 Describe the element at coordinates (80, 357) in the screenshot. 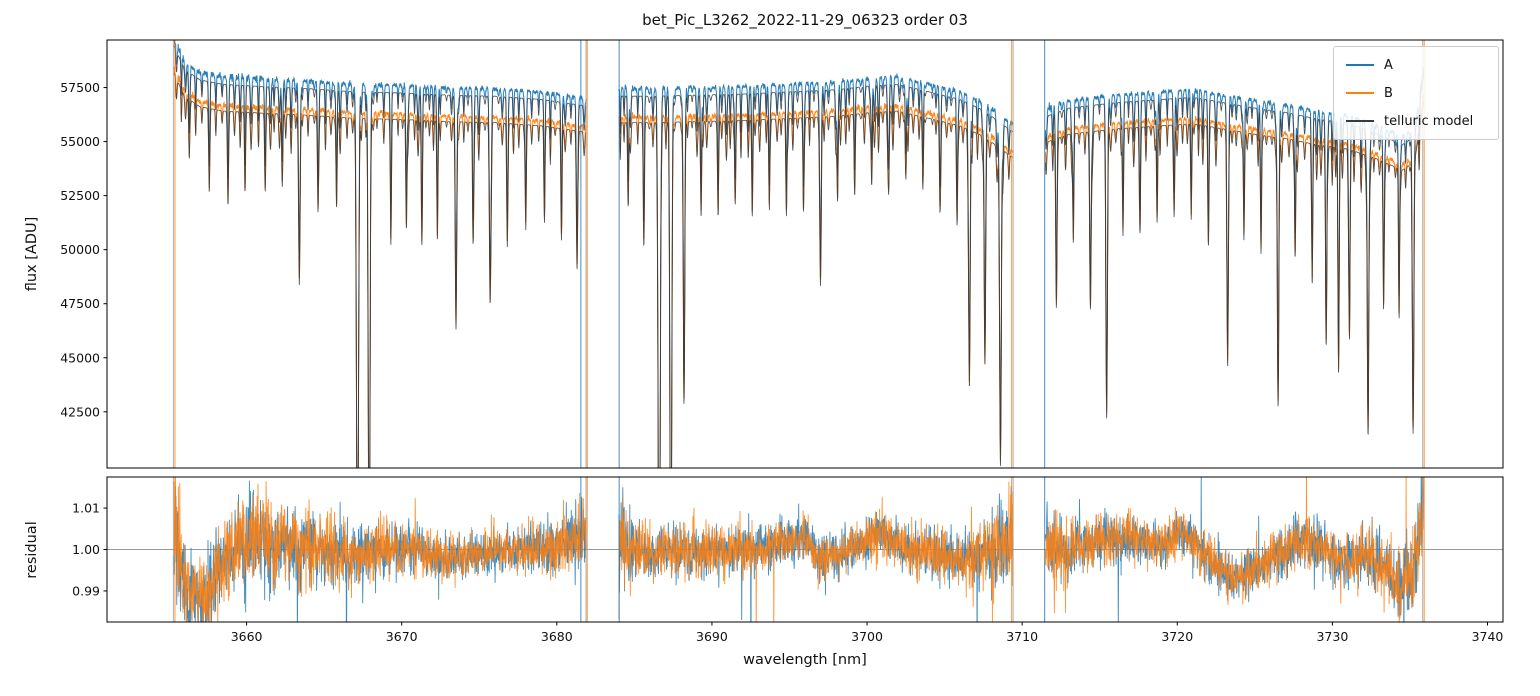

I see `svg-text: 45000` at that location.